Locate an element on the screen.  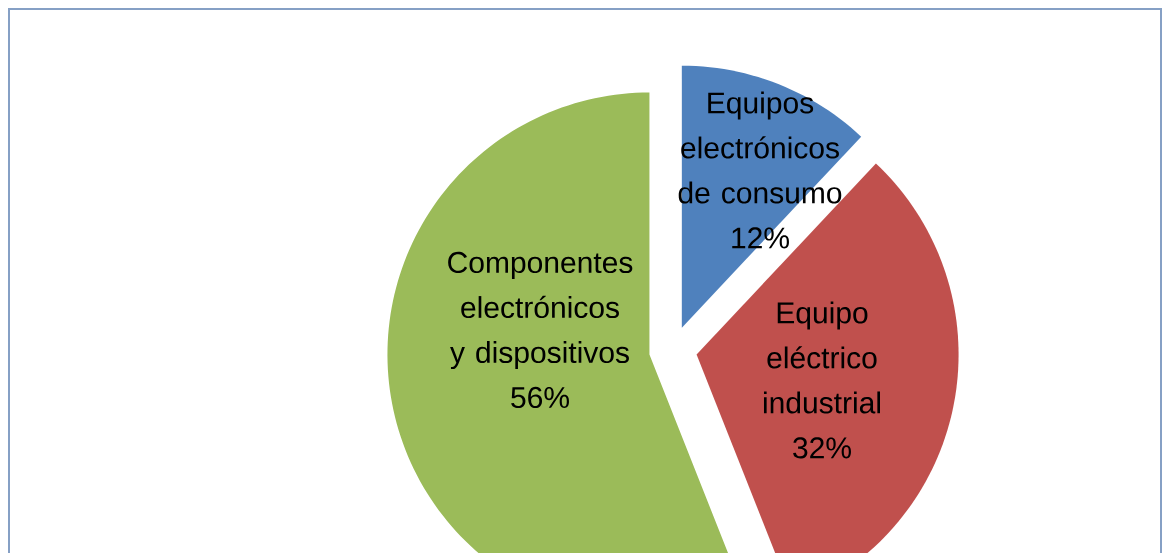
data-label: 32% is located at coordinates (822, 448).